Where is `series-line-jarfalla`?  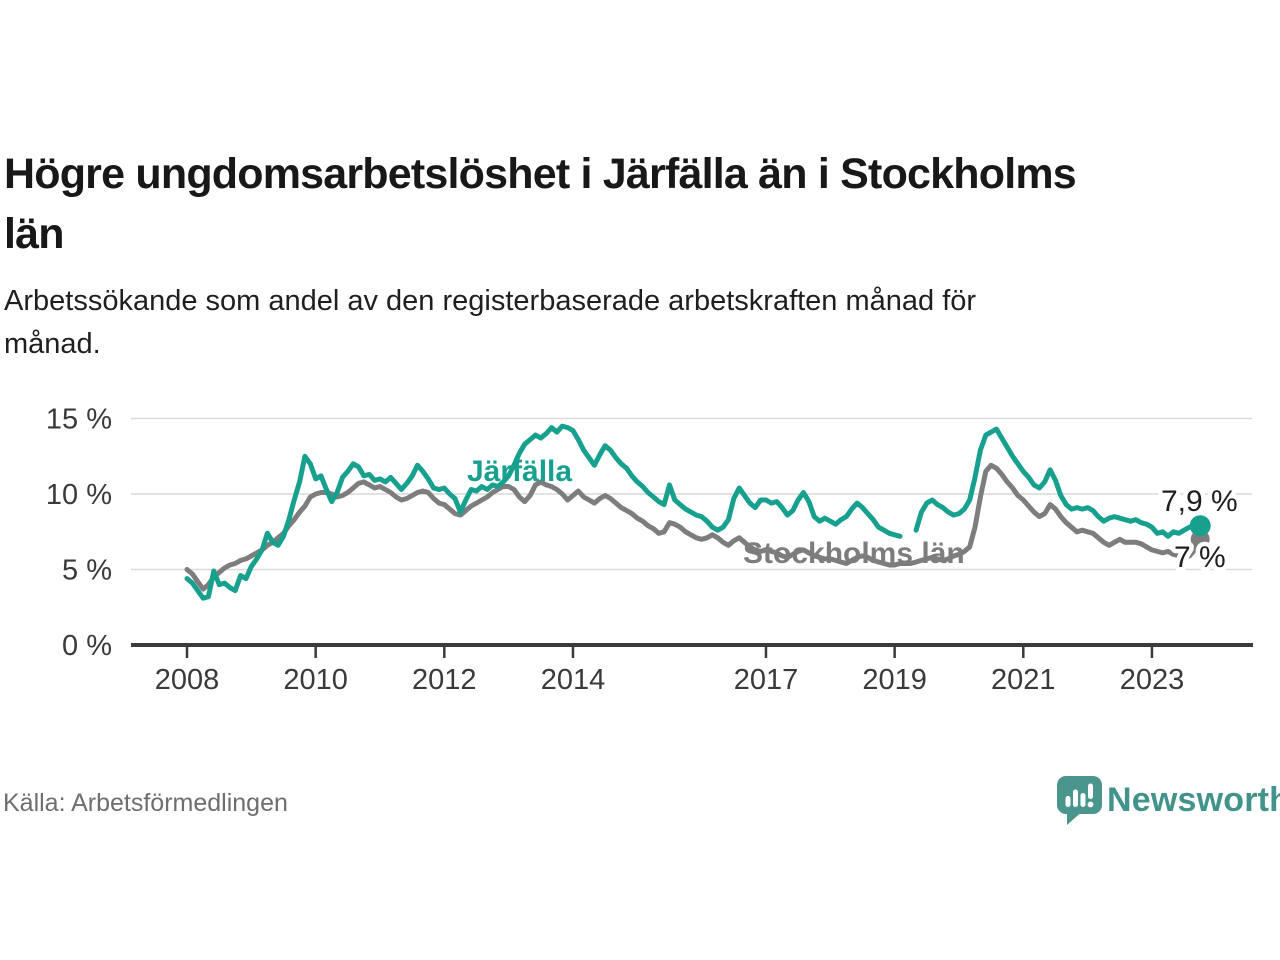
series-line-jarfalla is located at coordinates (693, 512).